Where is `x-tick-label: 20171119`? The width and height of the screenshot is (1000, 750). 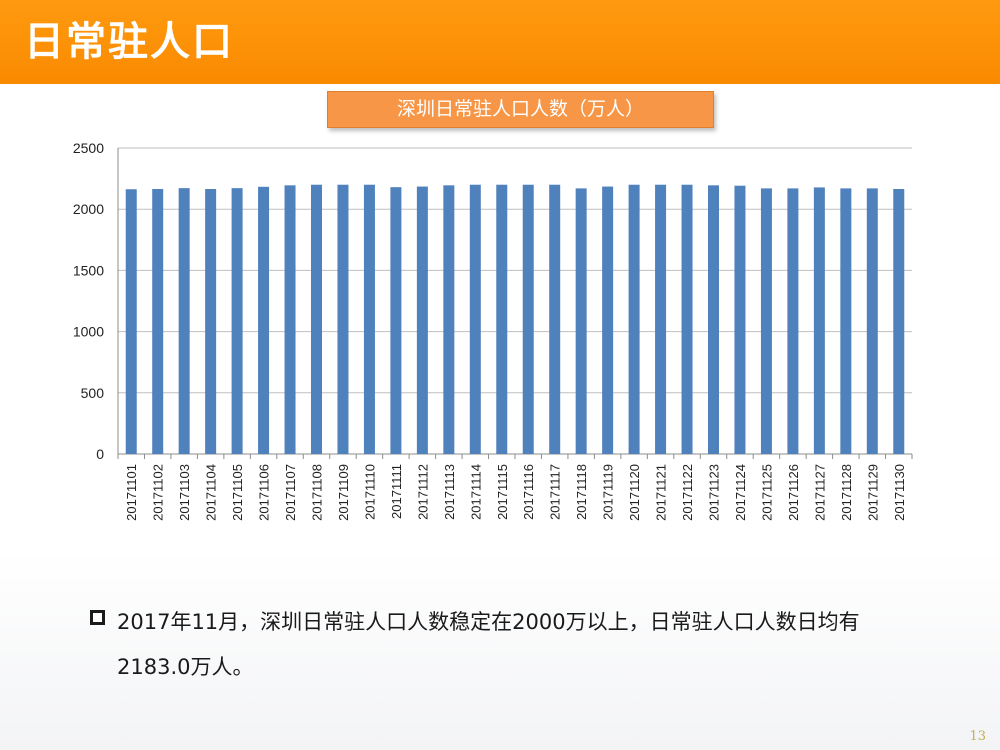 x-tick-label: 20171119 is located at coordinates (608, 492).